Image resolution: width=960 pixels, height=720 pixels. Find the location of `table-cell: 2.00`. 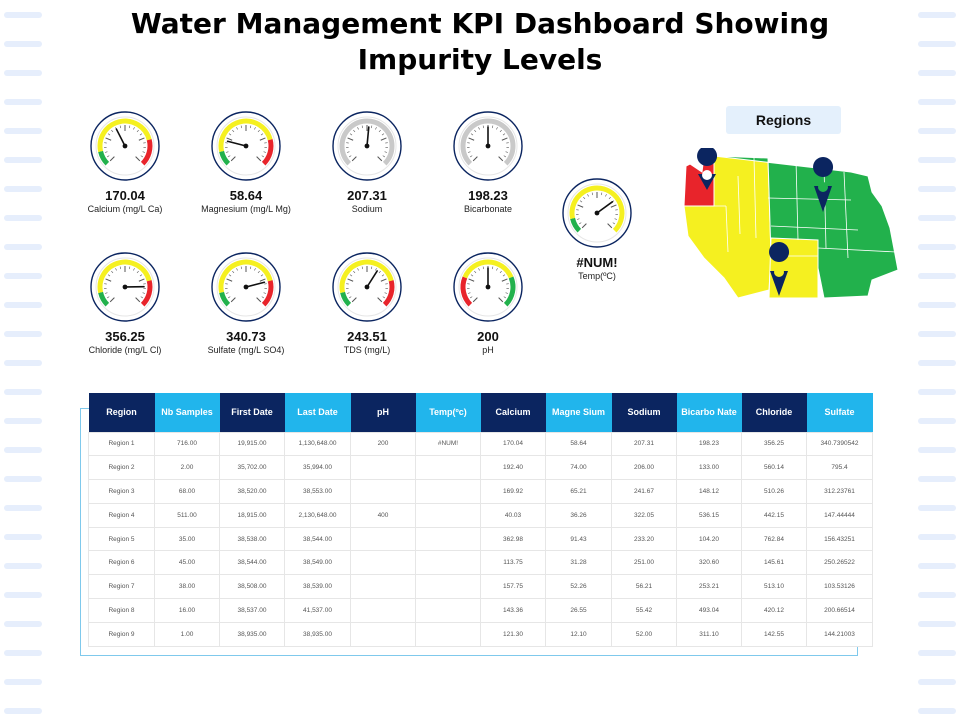

table-cell: 2.00 is located at coordinates (187, 468).